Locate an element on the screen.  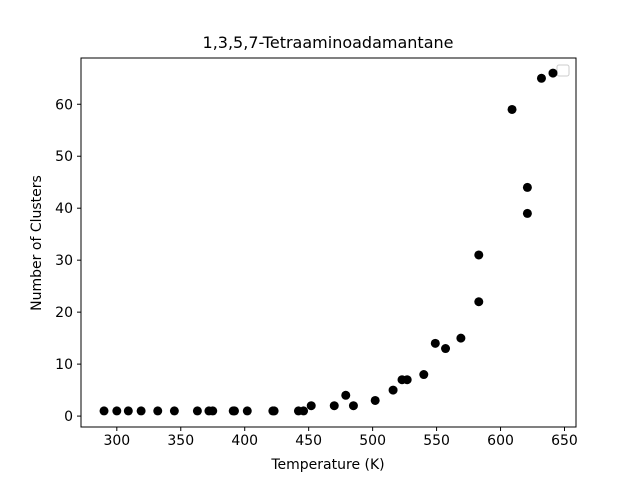
legend-box is located at coordinates (563, 70).